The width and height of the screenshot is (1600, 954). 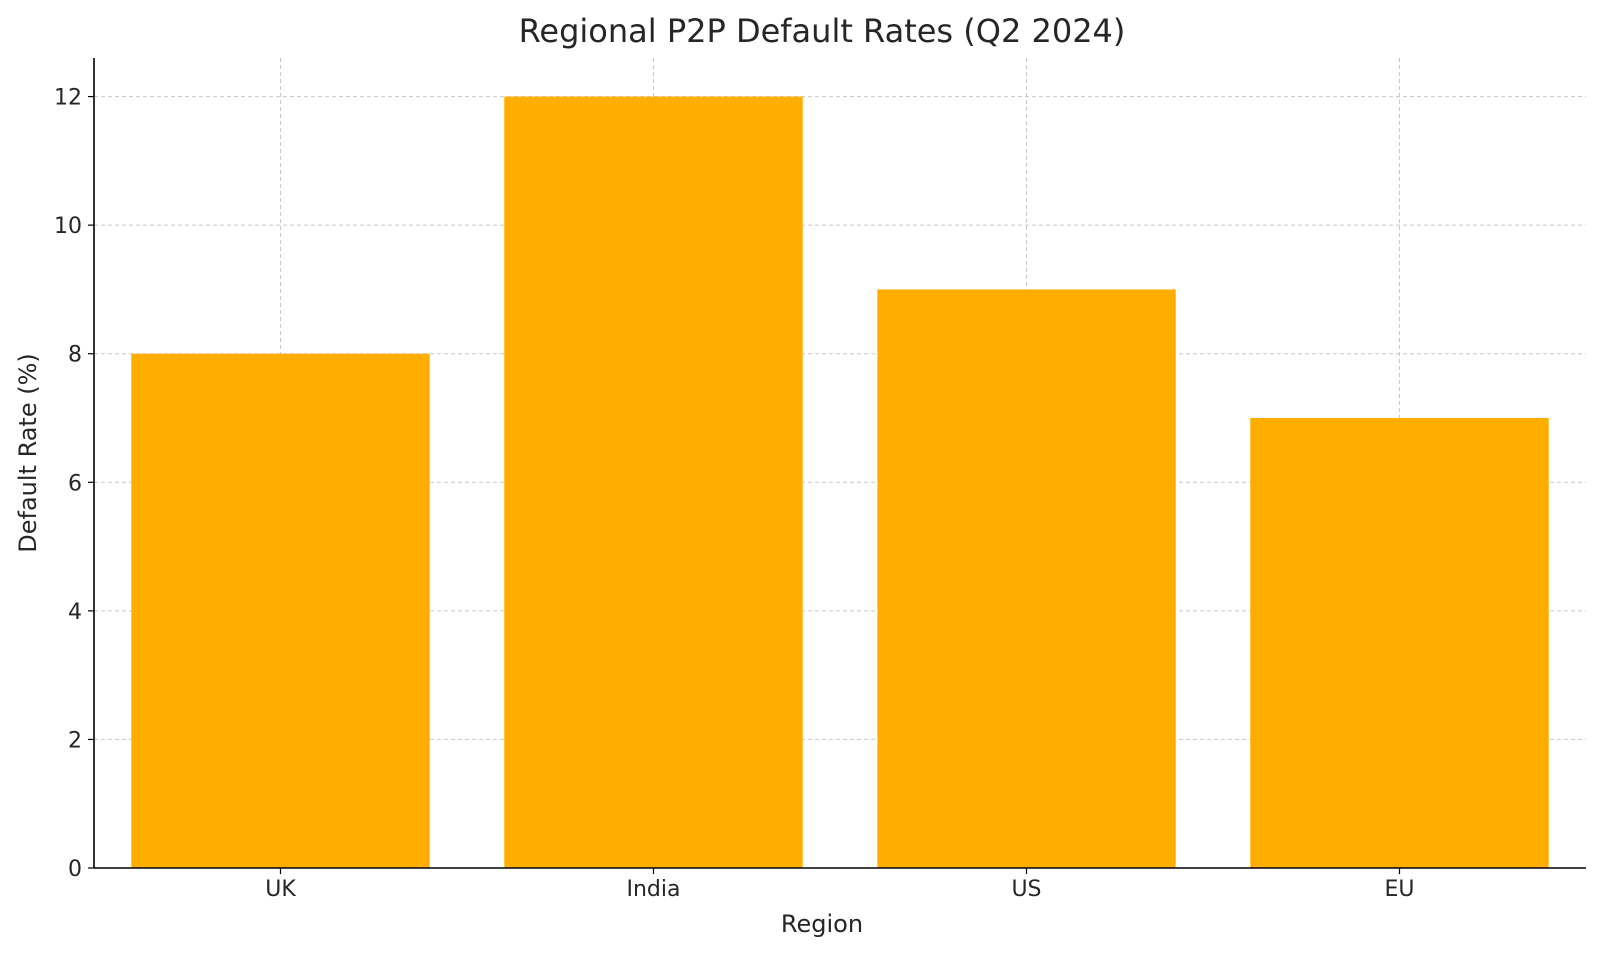 What do you see at coordinates (68, 98) in the screenshot?
I see `y-tick-label: 12` at bounding box center [68, 98].